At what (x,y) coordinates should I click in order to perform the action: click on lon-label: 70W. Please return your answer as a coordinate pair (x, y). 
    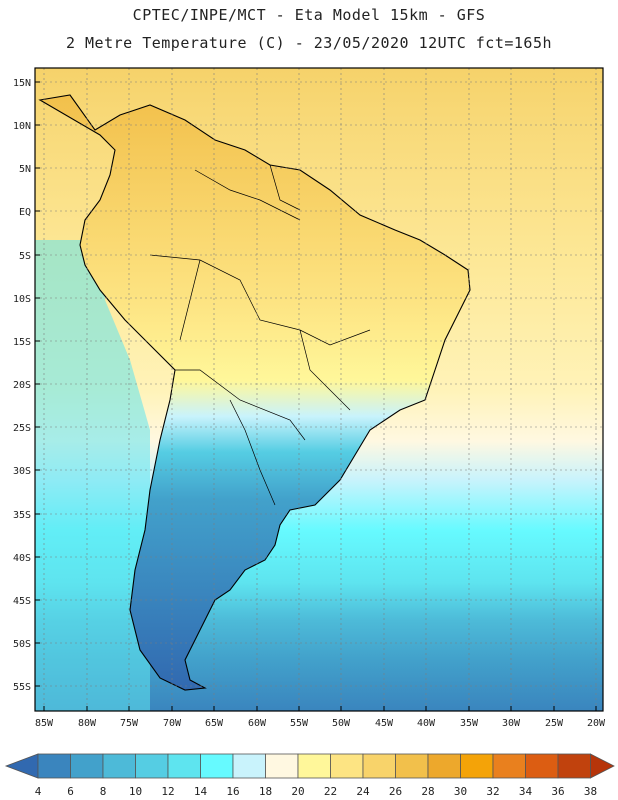
    Looking at the image, I should click on (172, 723).